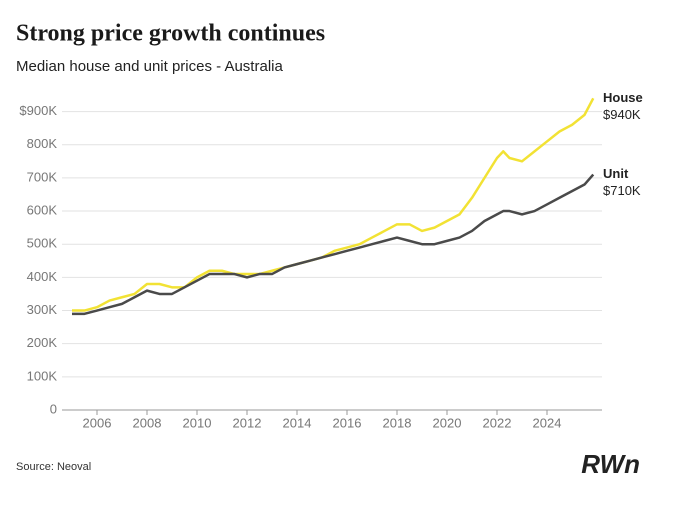 Image resolution: width=682 pixels, height=510 pixels. I want to click on source: Source: Neoval, so click(53, 467).